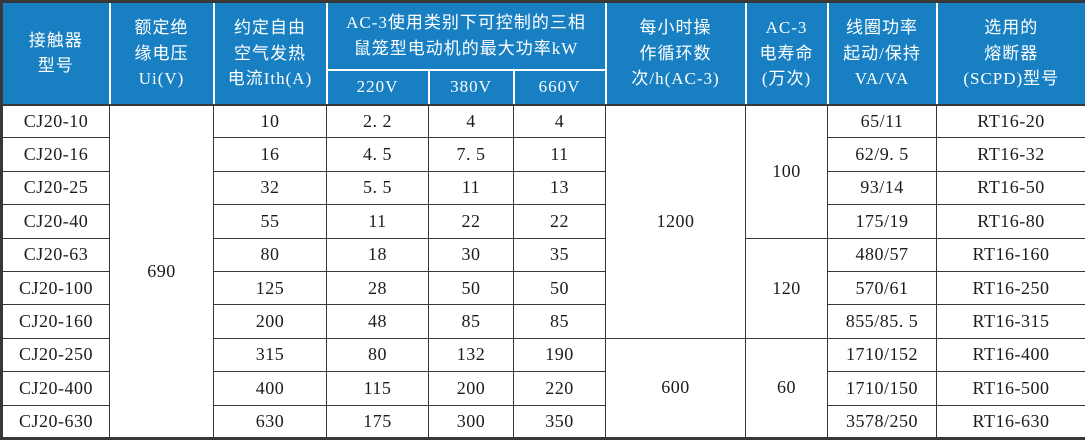 Image resolution: width=1085 pixels, height=440 pixels. I want to click on header-cell-coil-power: 线圈功率 起动/保持 VA/VA, so click(882, 53).